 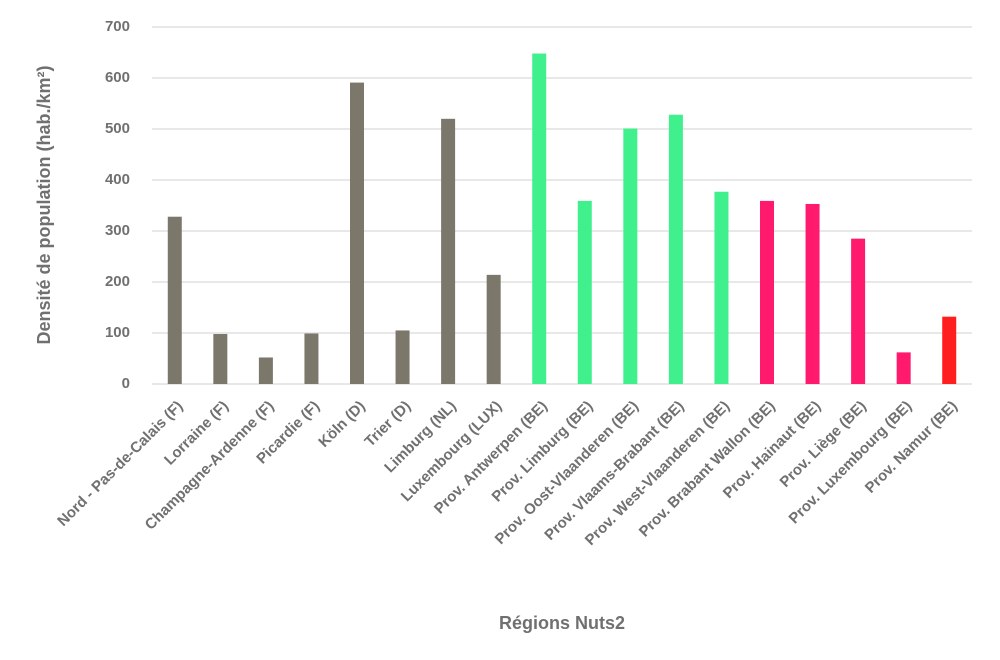 I want to click on y-tick-label: 600, so click(x=117, y=77).